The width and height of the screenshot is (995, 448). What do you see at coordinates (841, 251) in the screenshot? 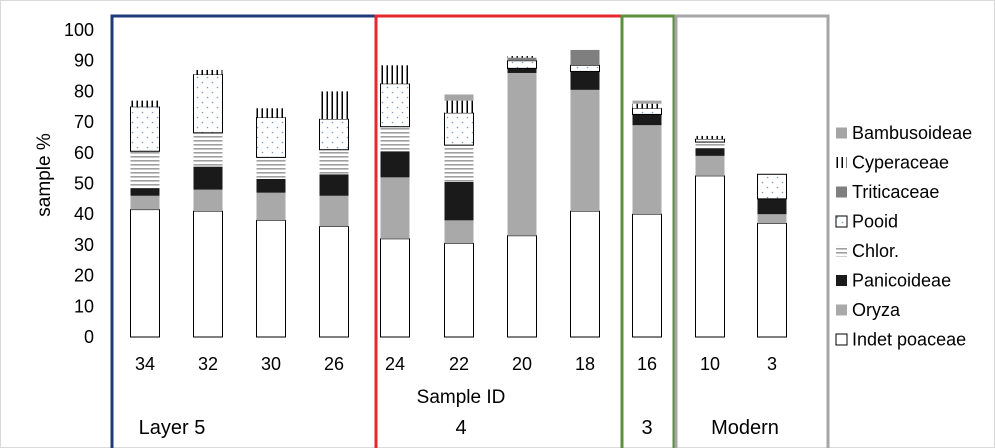
I see `legend-swatch-chlor` at bounding box center [841, 251].